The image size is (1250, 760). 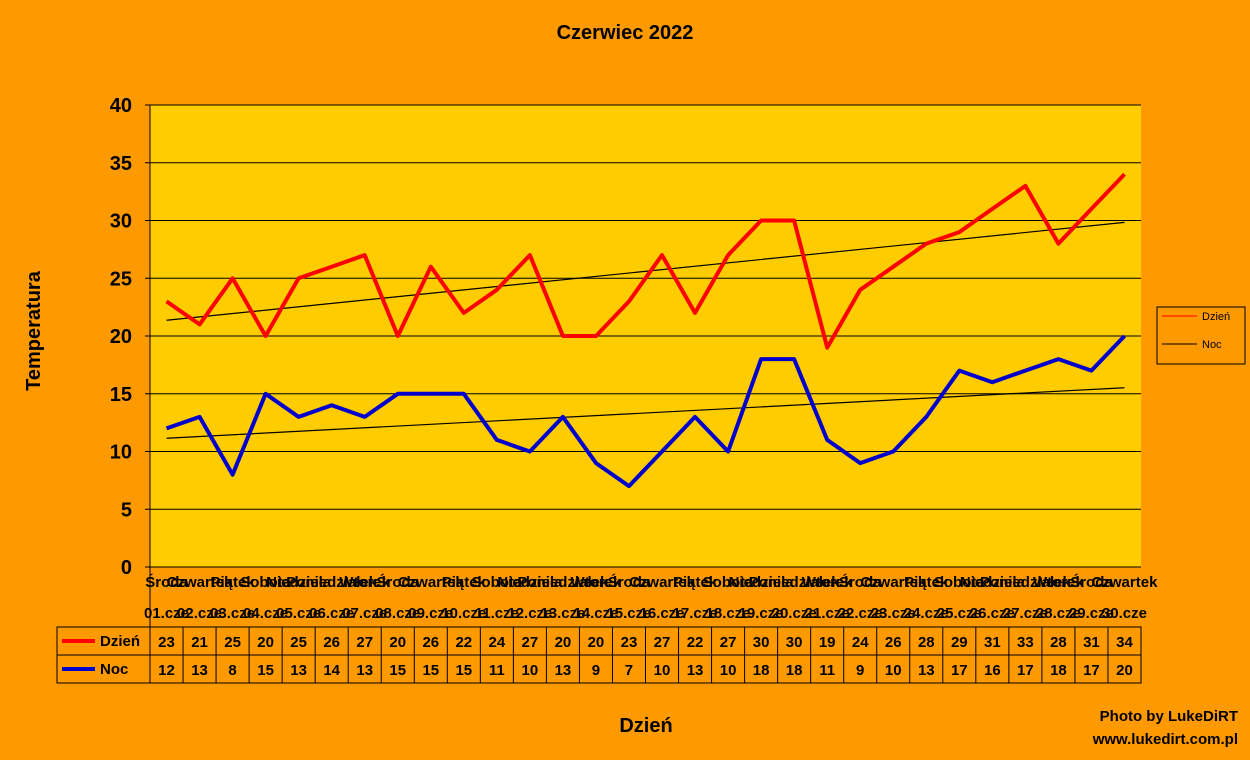 What do you see at coordinates (298, 613) in the screenshot?
I see `x-category-date: 05.cze` at bounding box center [298, 613].